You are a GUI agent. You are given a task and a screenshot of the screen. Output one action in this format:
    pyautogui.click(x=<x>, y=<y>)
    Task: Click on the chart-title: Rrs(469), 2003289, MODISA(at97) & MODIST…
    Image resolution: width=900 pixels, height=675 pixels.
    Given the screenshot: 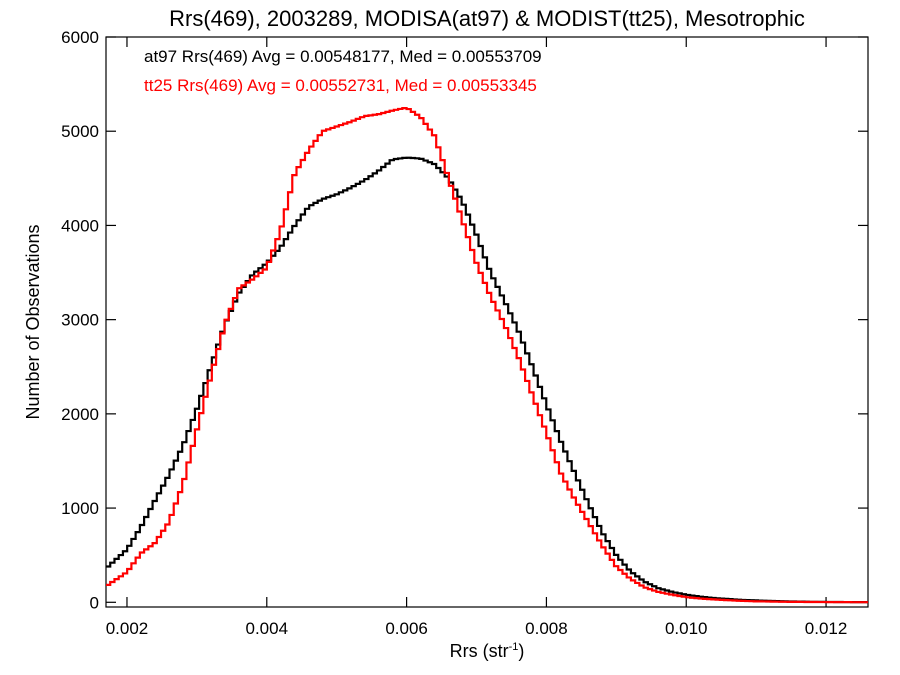 What is the action you would take?
    pyautogui.click(x=487, y=18)
    